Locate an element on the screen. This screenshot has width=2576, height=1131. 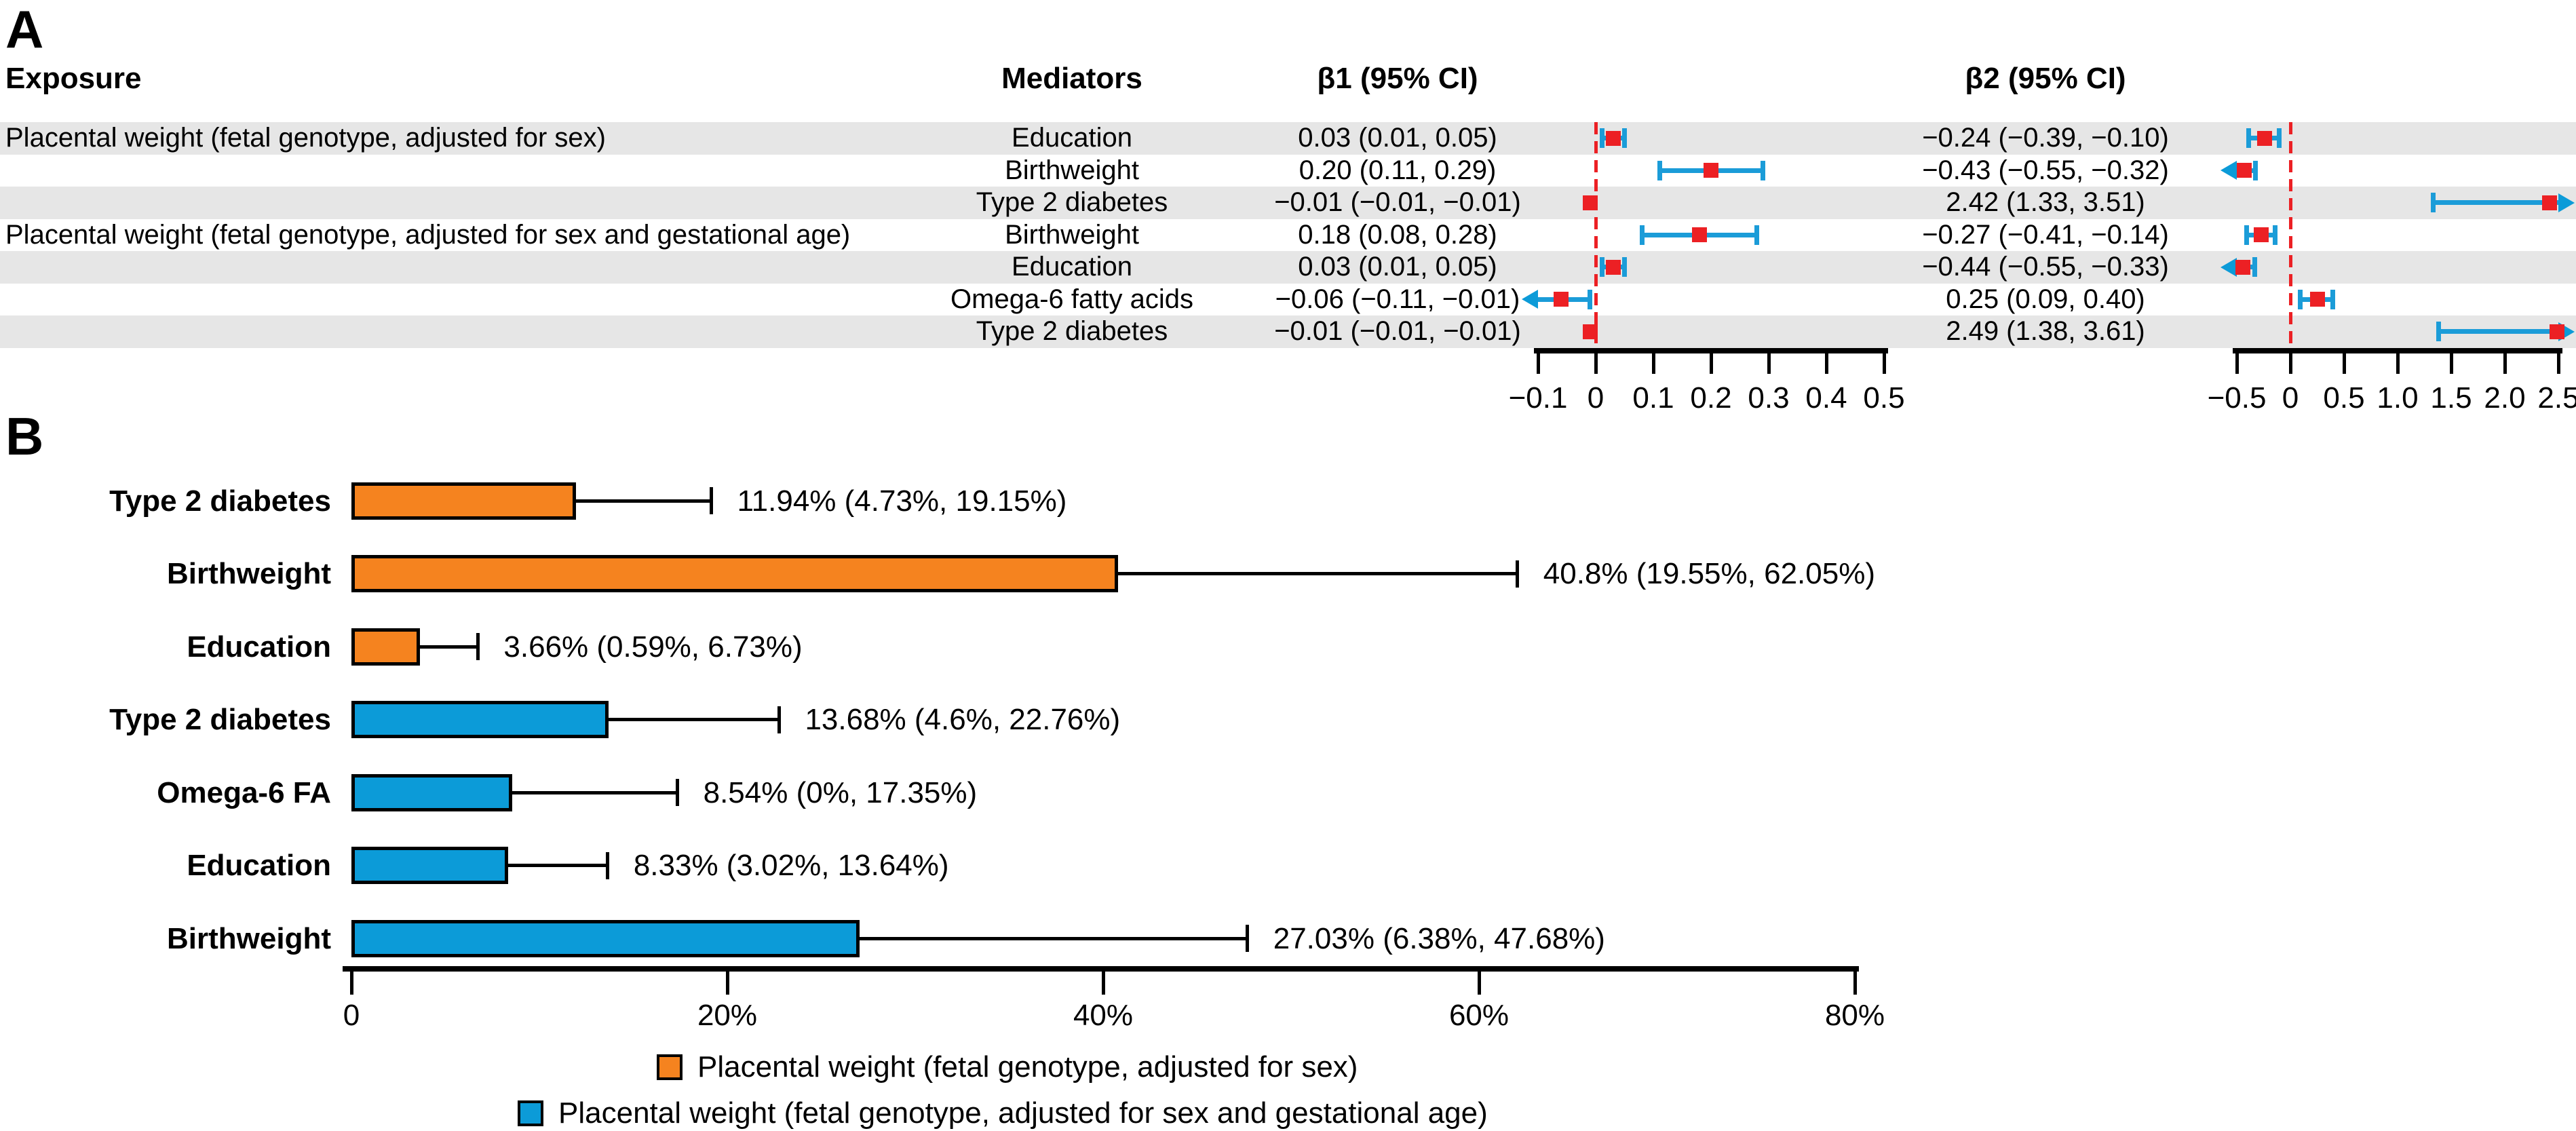
bar-axis-line is located at coordinates (1101, 969).